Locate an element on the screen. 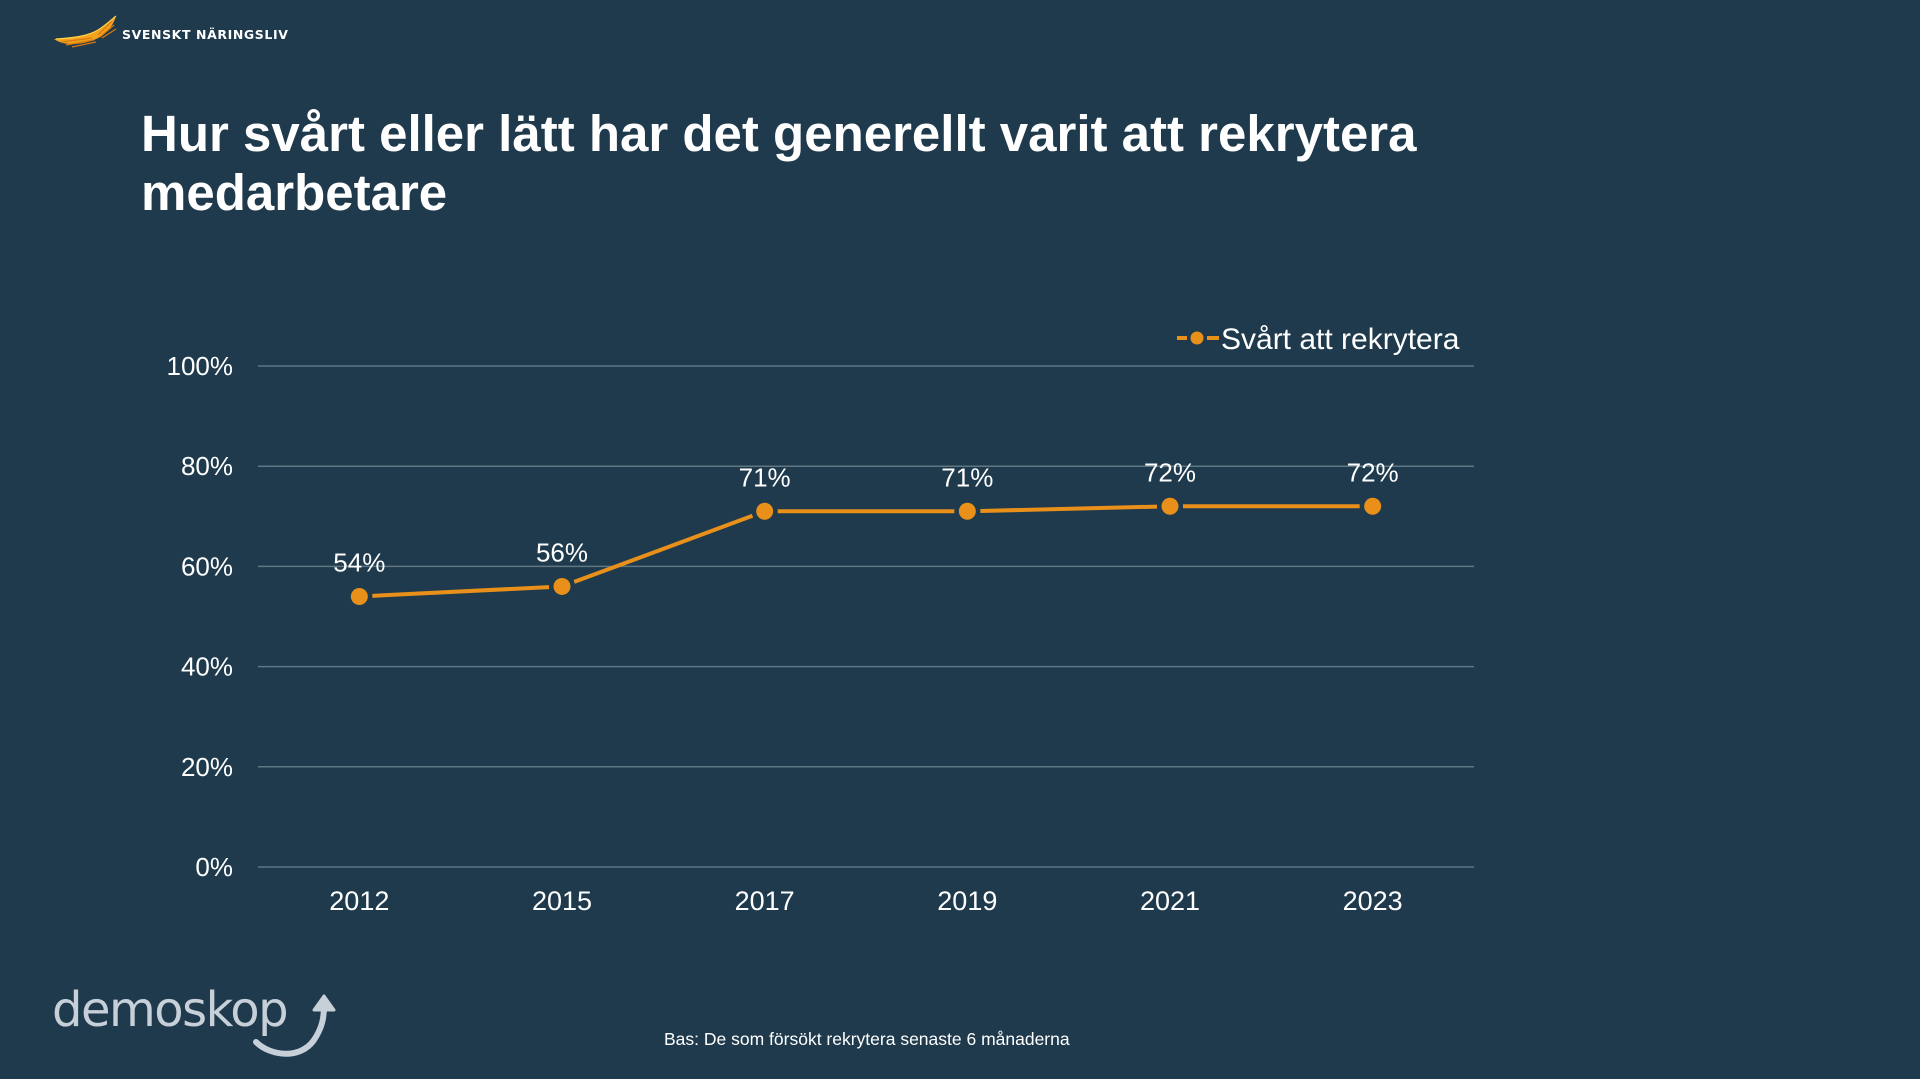 The height and width of the screenshot is (1079, 1920). data-label: 54% is located at coordinates (359, 562).